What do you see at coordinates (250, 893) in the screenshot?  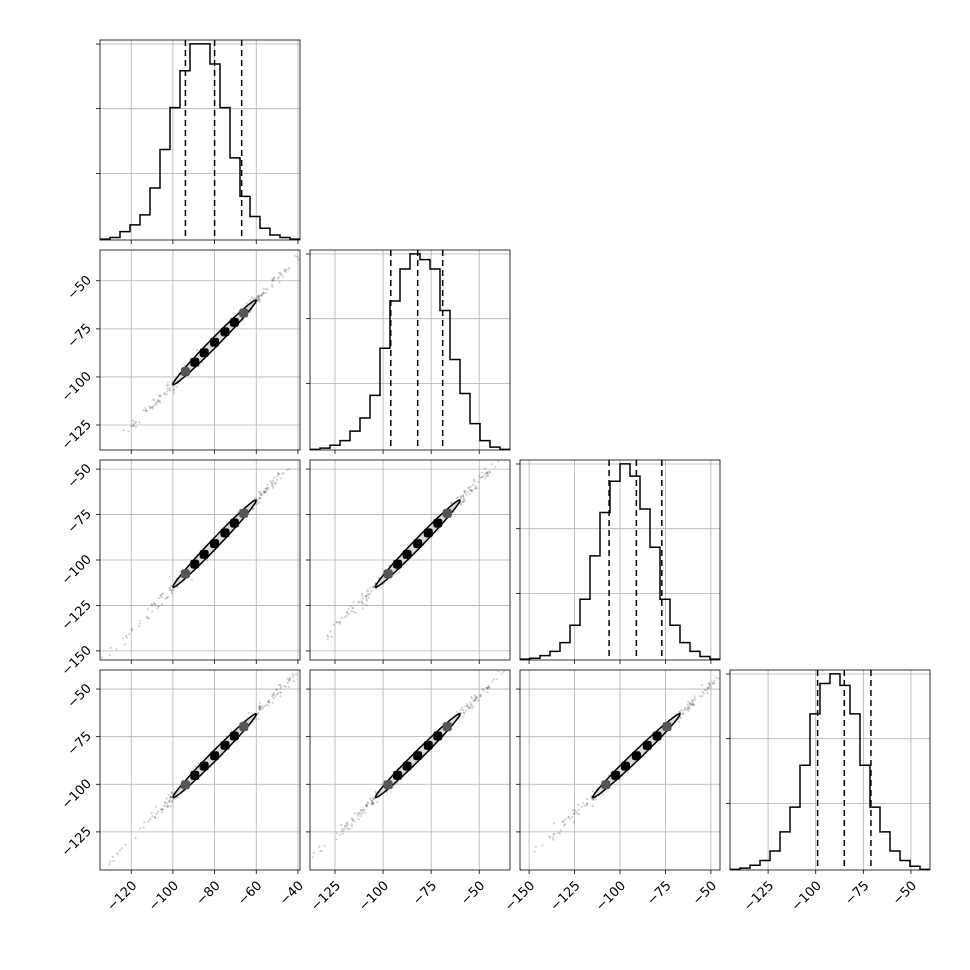 I see `x-tick-label: −60` at bounding box center [250, 893].